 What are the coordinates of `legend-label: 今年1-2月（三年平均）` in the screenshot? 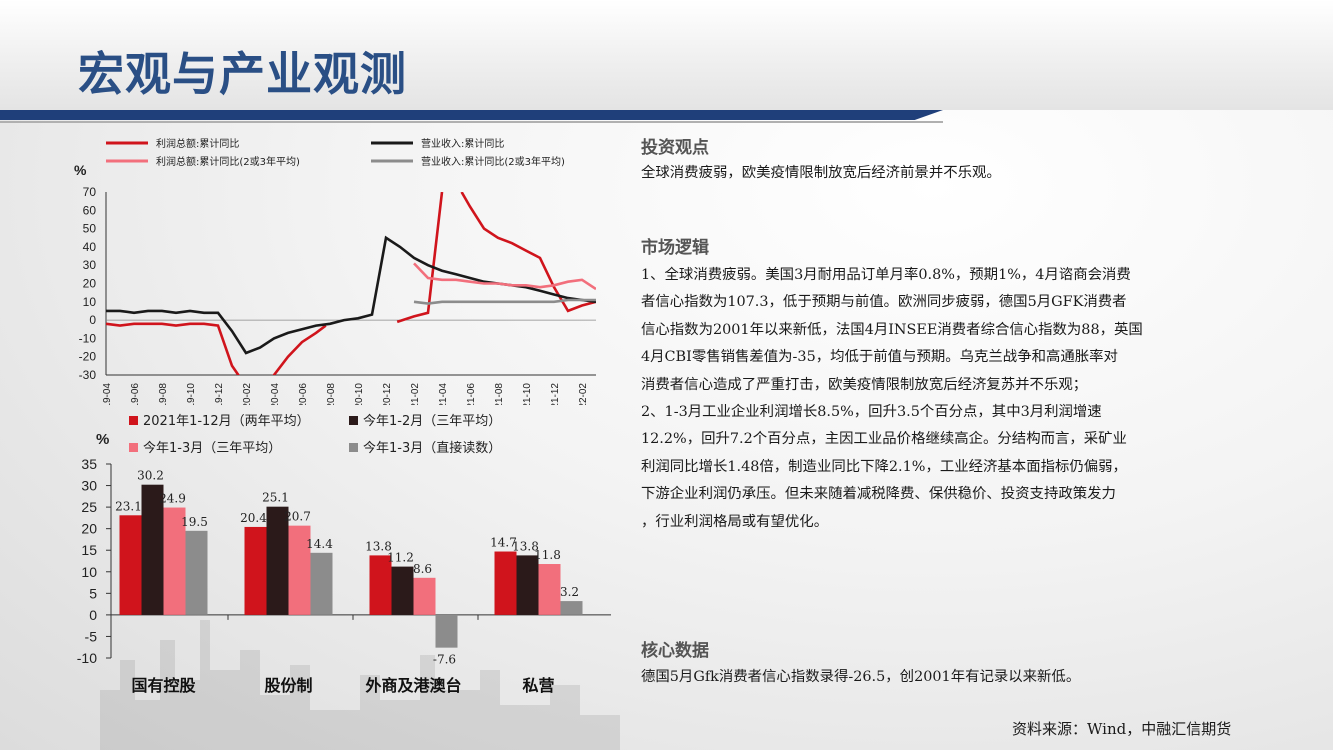 It's located at (432, 421).